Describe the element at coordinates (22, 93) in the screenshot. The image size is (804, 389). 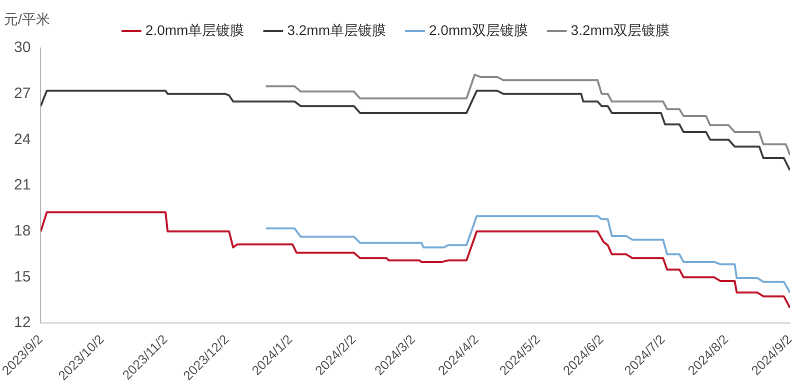
I see `y-tick-label: 27` at that location.